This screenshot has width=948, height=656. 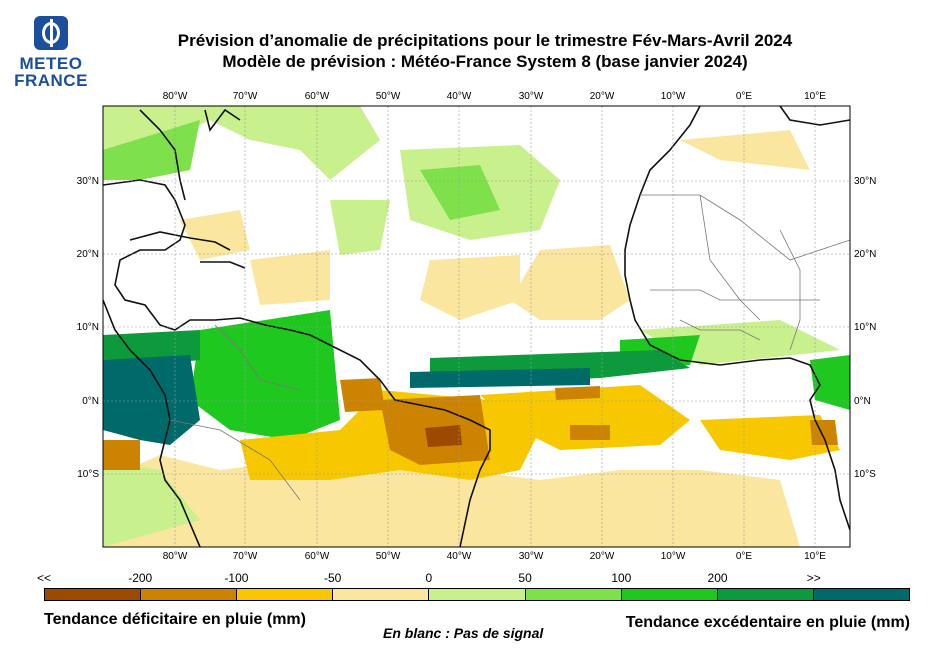 I want to click on colorbar-tick-label: <<, so click(x=44, y=578).